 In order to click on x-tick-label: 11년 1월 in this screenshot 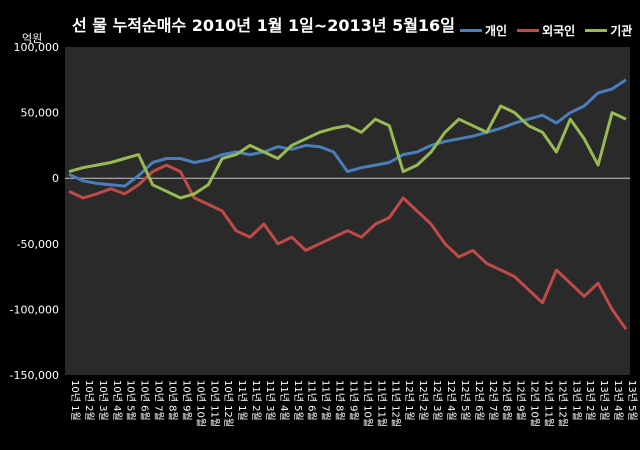, I will do `click(242, 400)`.